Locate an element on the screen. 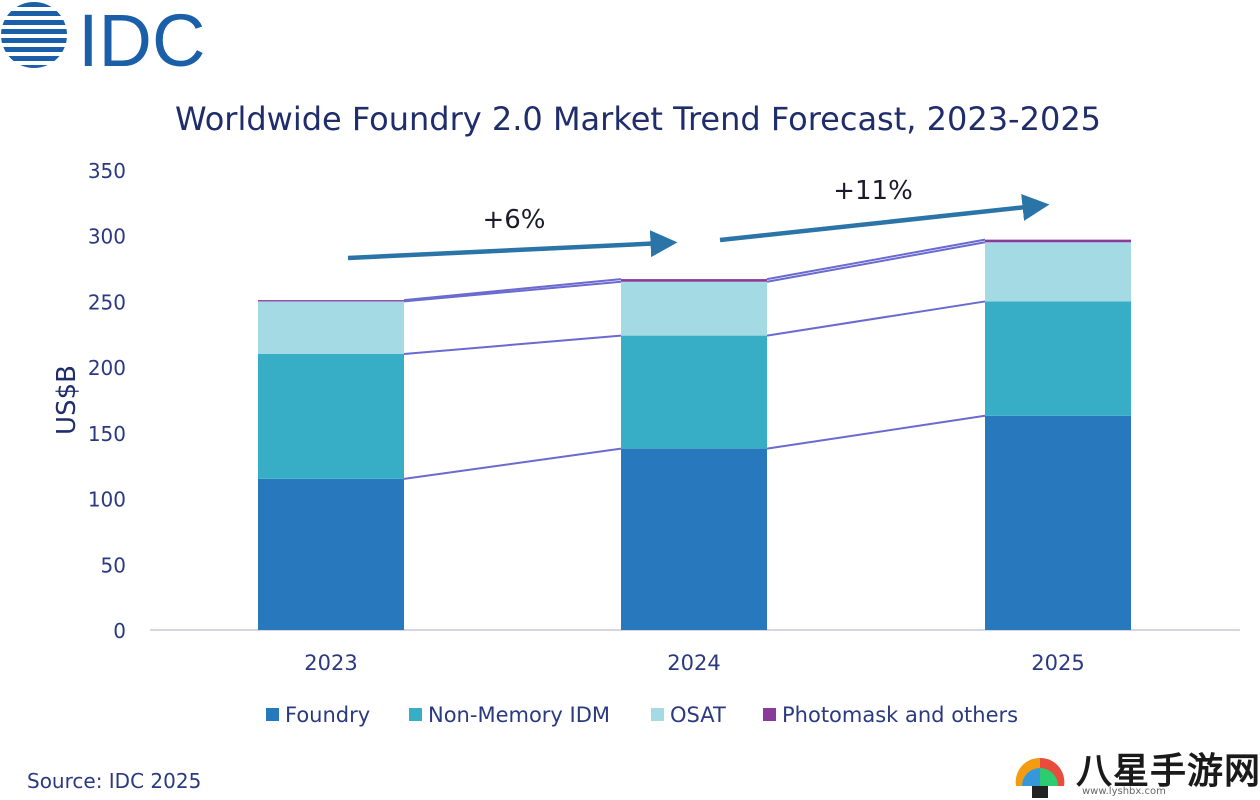  watermark-text: 八星手游网 is located at coordinates (1168, 771).